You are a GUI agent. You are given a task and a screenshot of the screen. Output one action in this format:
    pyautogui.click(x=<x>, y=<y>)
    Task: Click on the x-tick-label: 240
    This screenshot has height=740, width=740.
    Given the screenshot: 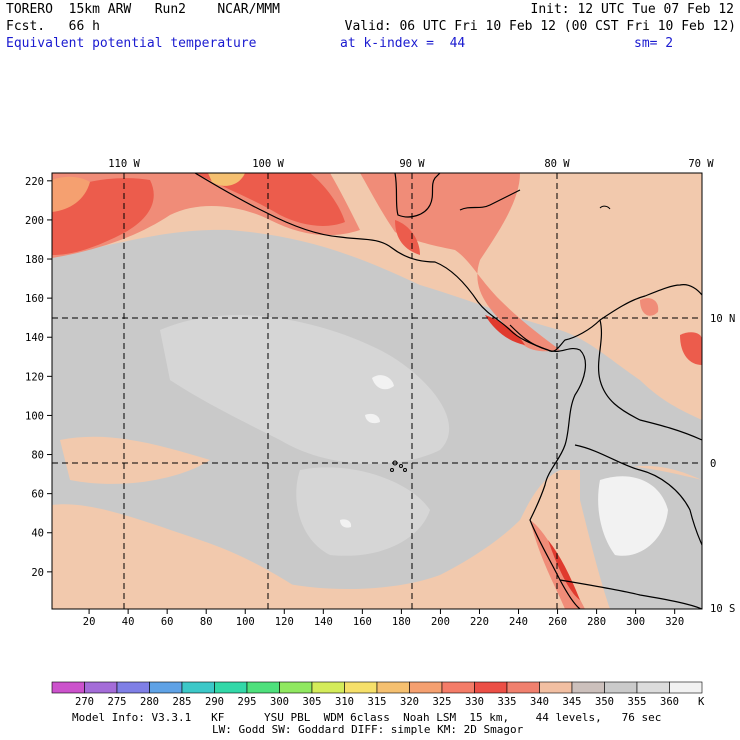 What is the action you would take?
    pyautogui.click(x=518, y=622)
    